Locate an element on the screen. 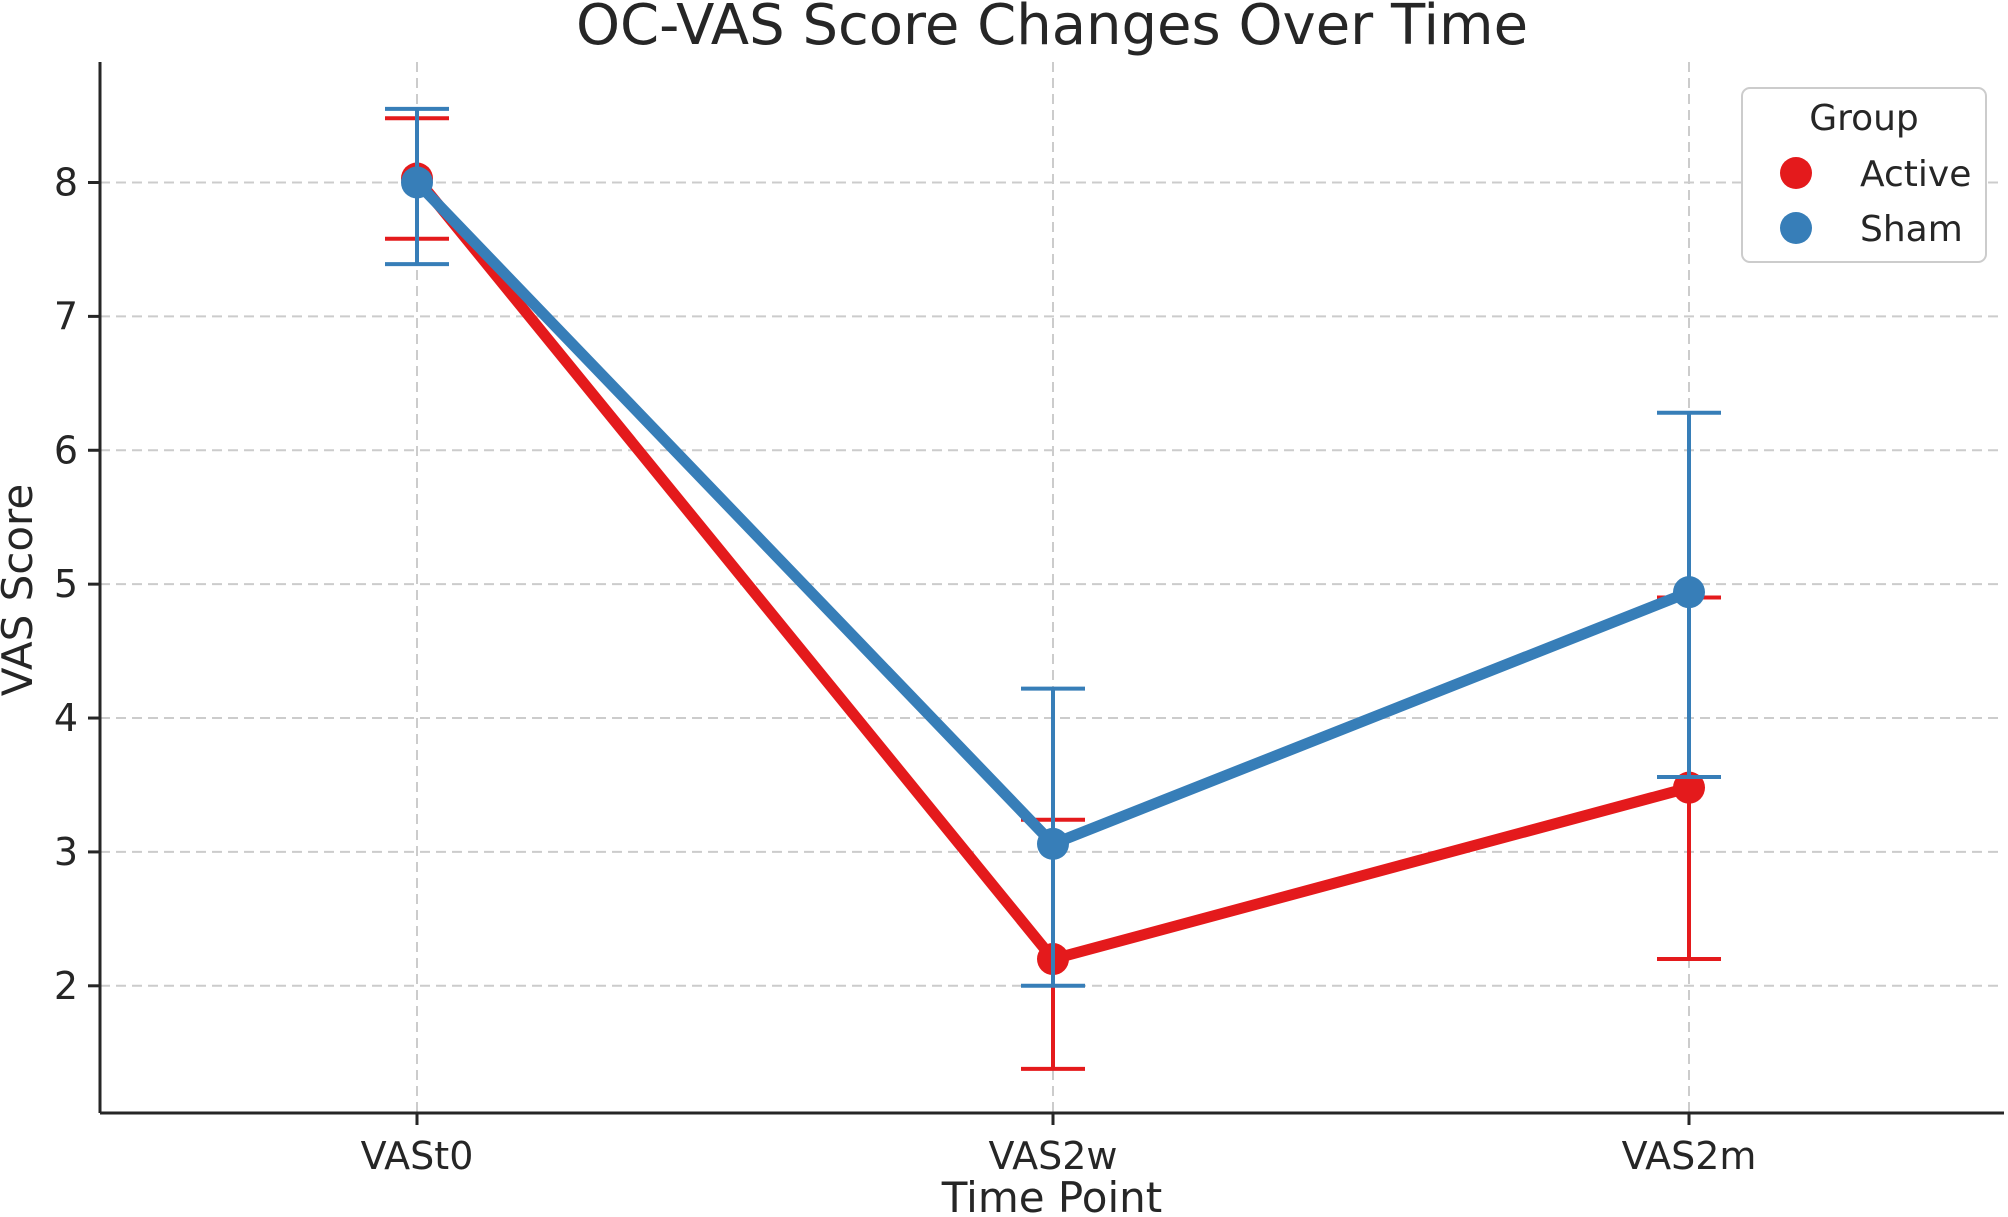  legend-label-sham: Sham is located at coordinates (1911, 229).